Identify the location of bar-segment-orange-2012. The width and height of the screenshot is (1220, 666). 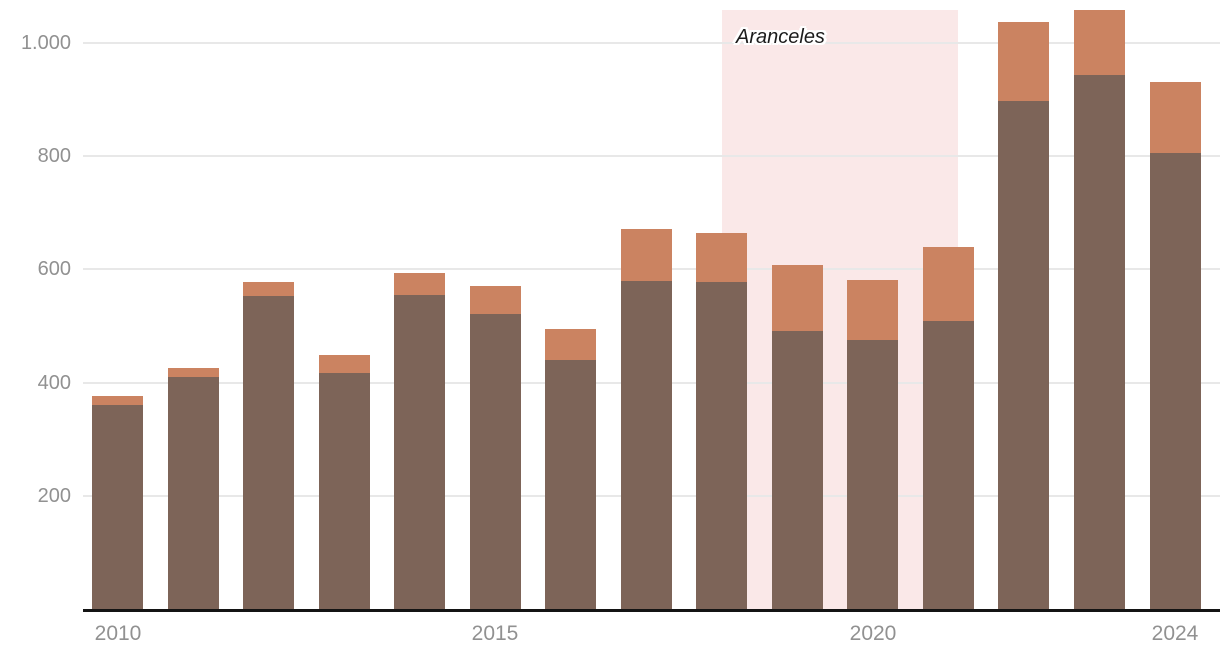
(268, 289).